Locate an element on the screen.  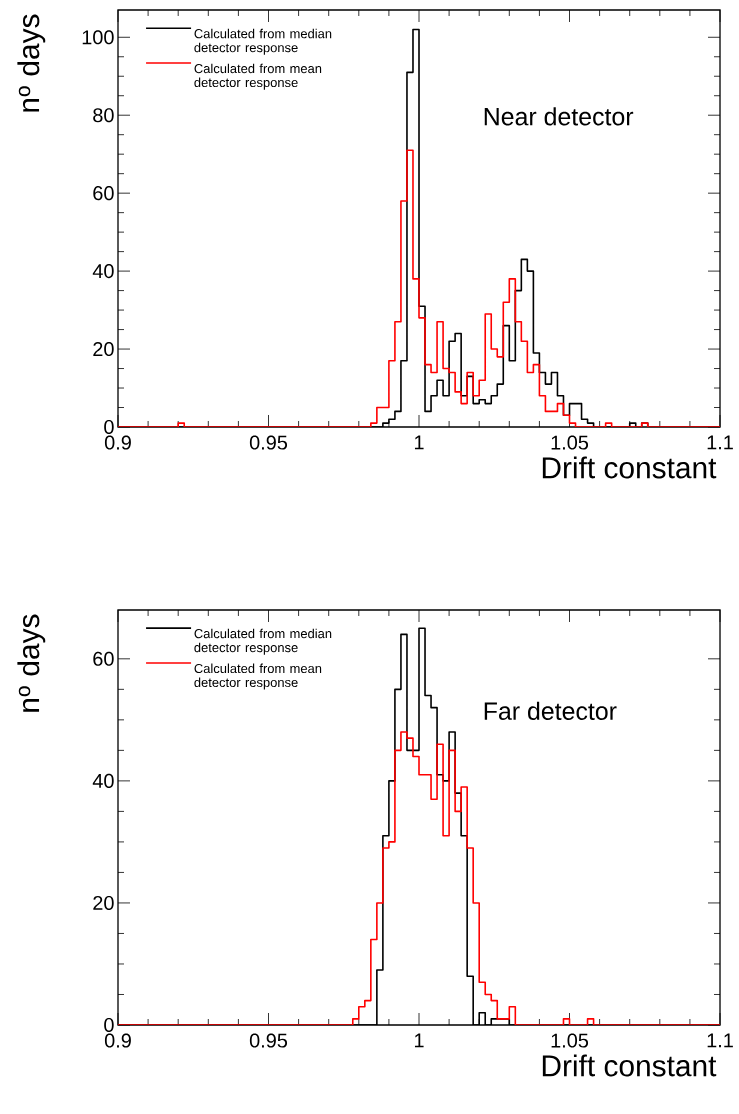
annotation: Far detector is located at coordinates (550, 710).